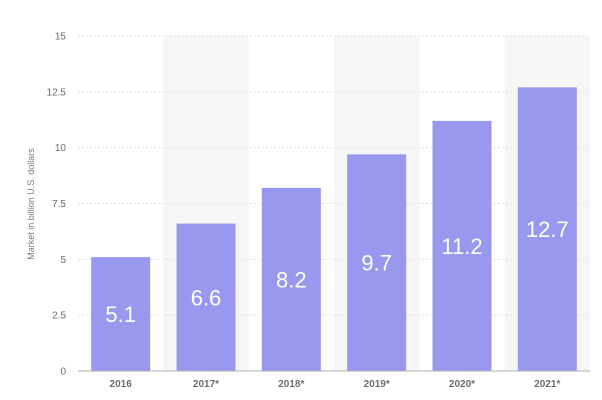 This screenshot has width=602, height=400. I want to click on x-tick-label: 2020*, so click(462, 384).